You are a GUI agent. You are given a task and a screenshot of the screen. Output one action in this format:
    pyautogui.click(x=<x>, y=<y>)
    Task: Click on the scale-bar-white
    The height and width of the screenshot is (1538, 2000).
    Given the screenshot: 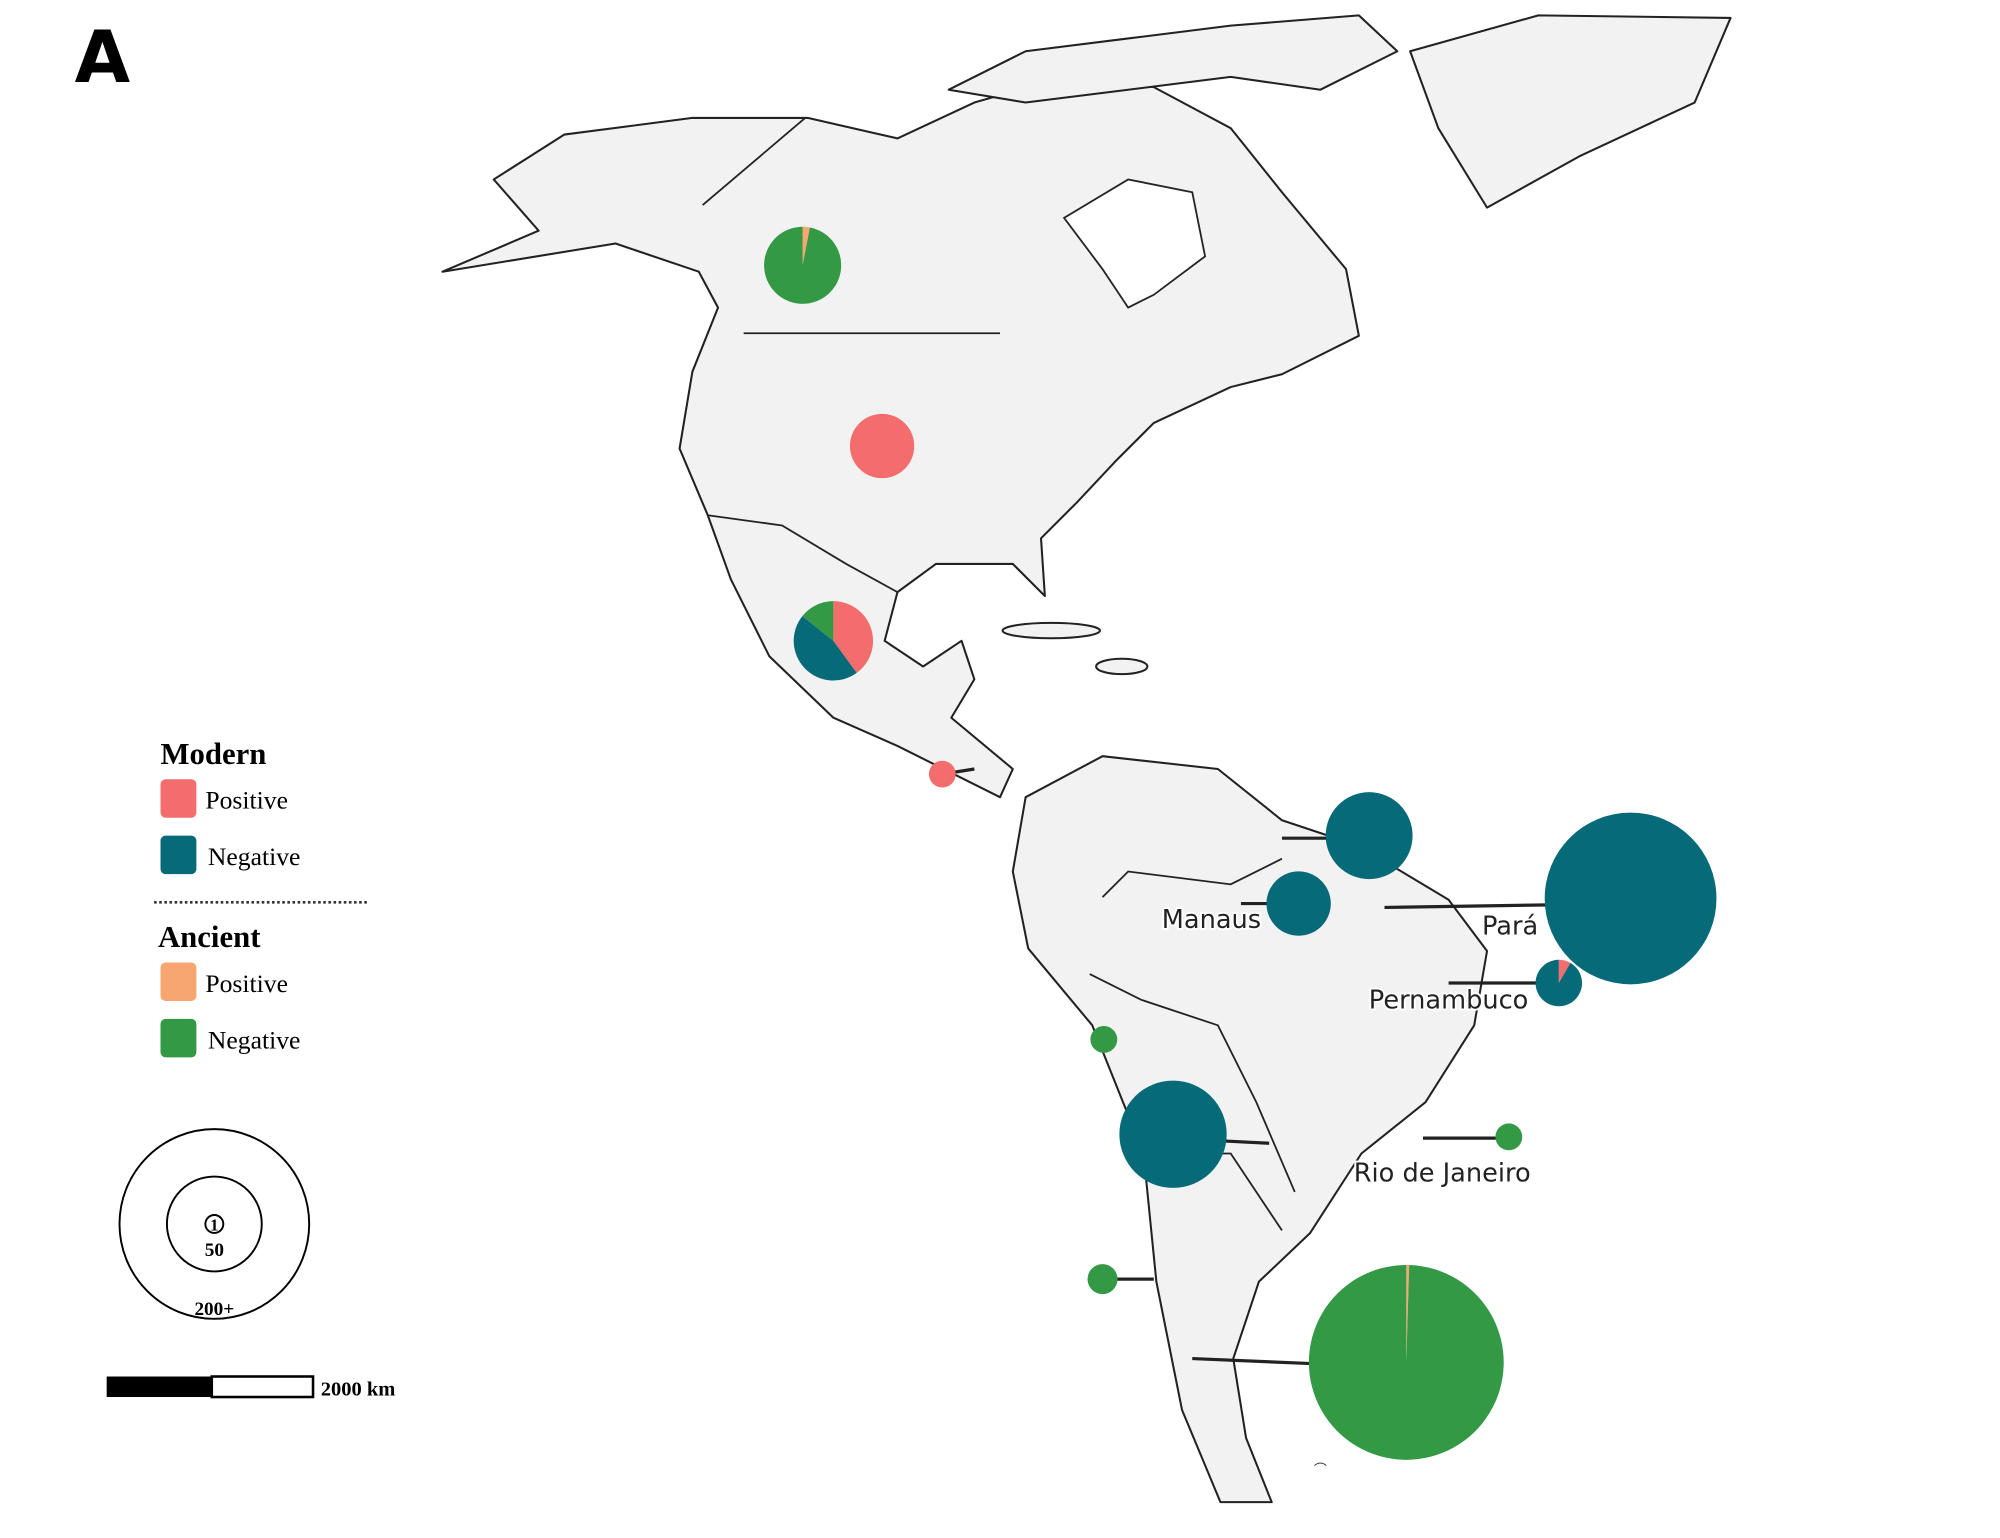 What is the action you would take?
    pyautogui.click(x=262, y=1387)
    